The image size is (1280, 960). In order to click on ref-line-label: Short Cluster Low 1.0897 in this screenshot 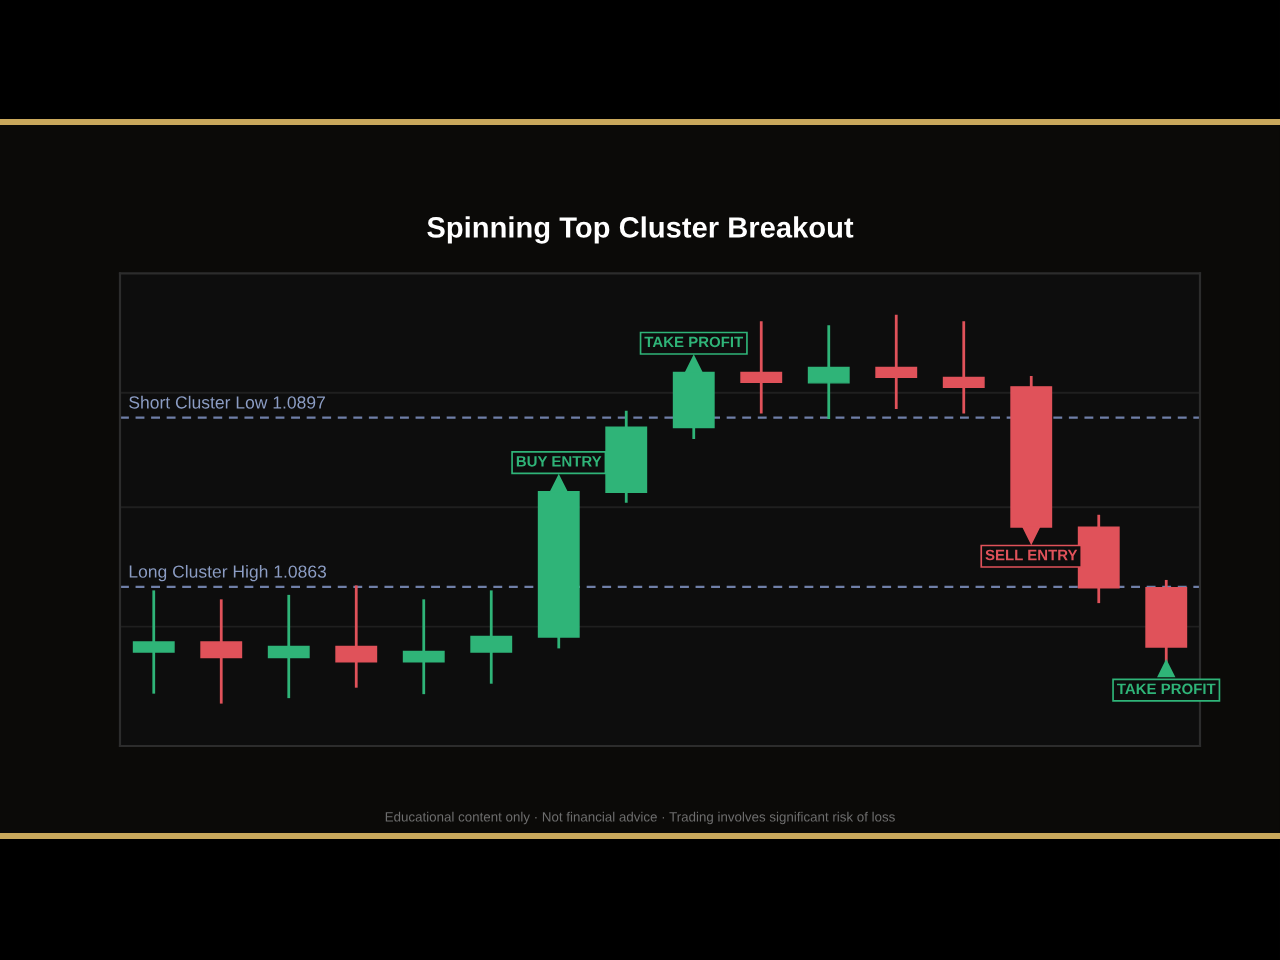, I will do `click(227, 402)`.